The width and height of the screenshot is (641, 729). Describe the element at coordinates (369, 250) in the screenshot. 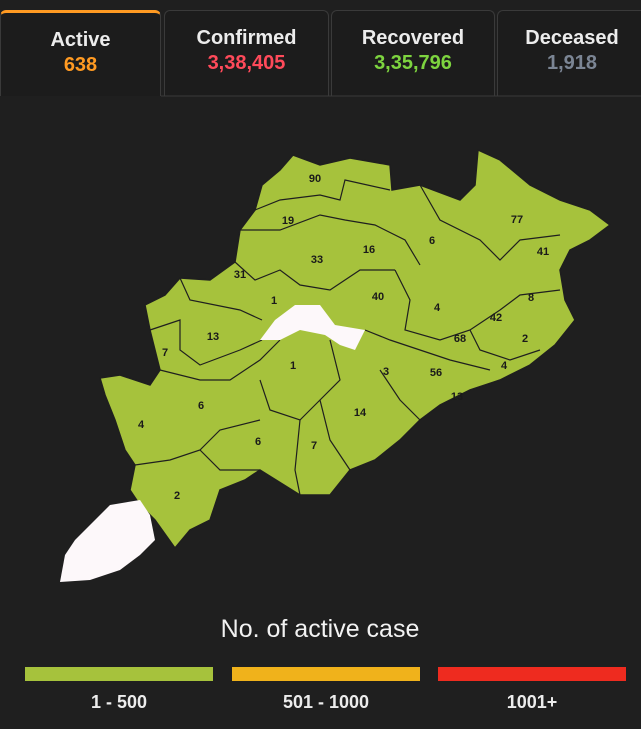

I see `district-value: 16` at that location.